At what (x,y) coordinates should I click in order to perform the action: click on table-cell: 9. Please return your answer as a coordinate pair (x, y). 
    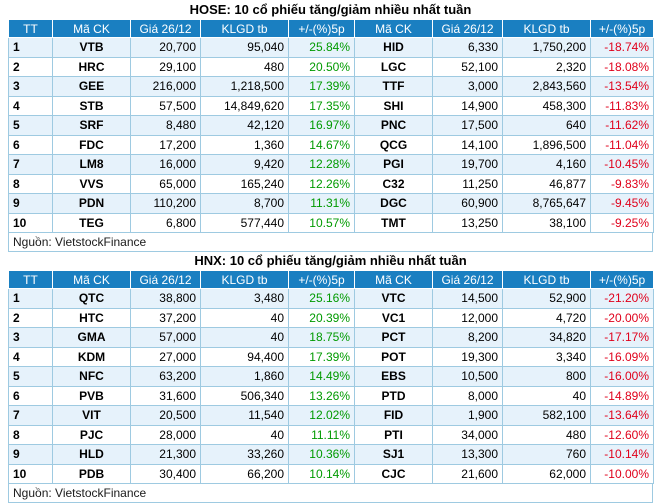
    Looking at the image, I should click on (30, 454).